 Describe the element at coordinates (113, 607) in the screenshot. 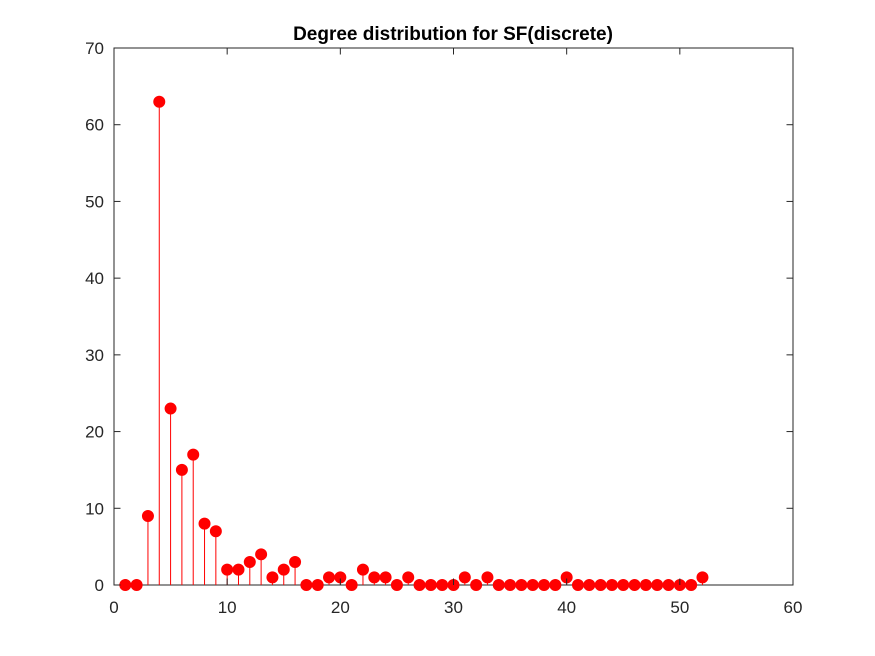

I see `x-tick-label: 0` at that location.